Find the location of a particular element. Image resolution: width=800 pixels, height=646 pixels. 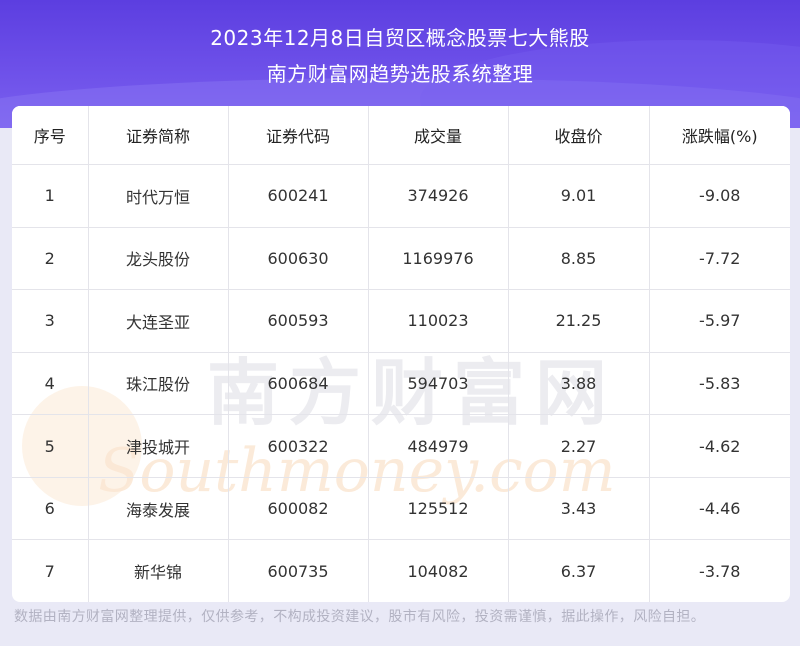

cell-code: 600630 is located at coordinates (298, 258).